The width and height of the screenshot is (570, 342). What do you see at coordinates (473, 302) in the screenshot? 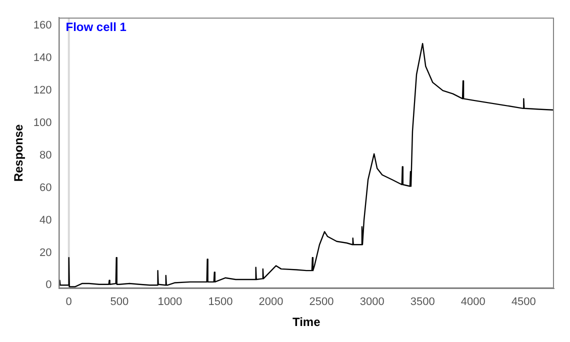
I see `x-tick-label: 4000` at bounding box center [473, 302].